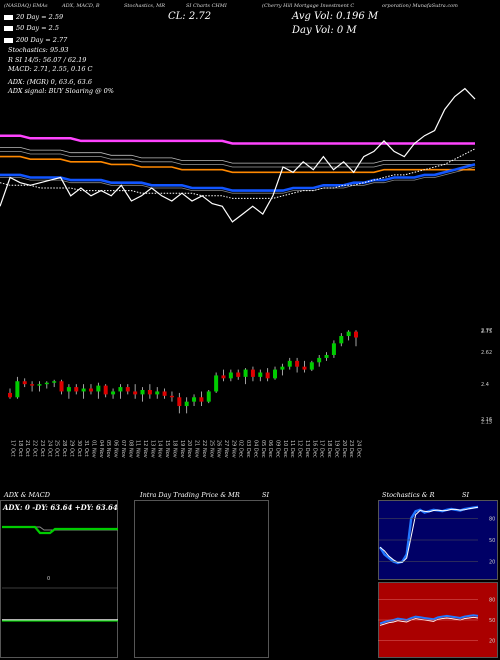 The width and height of the screenshot is (500, 660). Describe the element at coordinates (233, 449) in the screenshot. I see `date-tick-label: 29 Nov` at that location.